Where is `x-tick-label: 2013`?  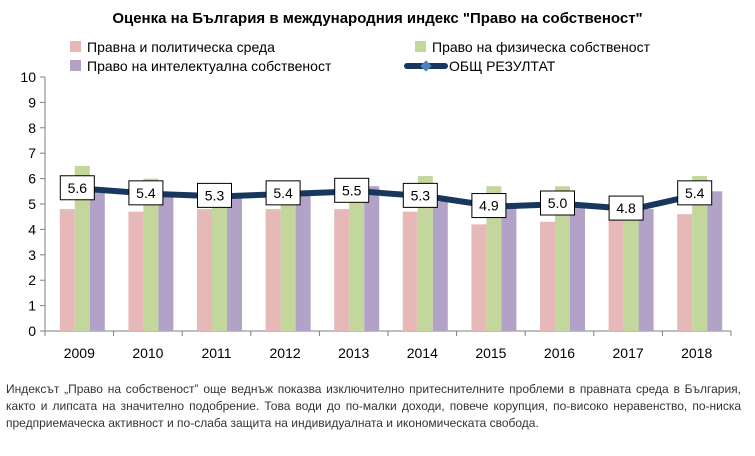 x-tick-label: 2013 is located at coordinates (353, 353).